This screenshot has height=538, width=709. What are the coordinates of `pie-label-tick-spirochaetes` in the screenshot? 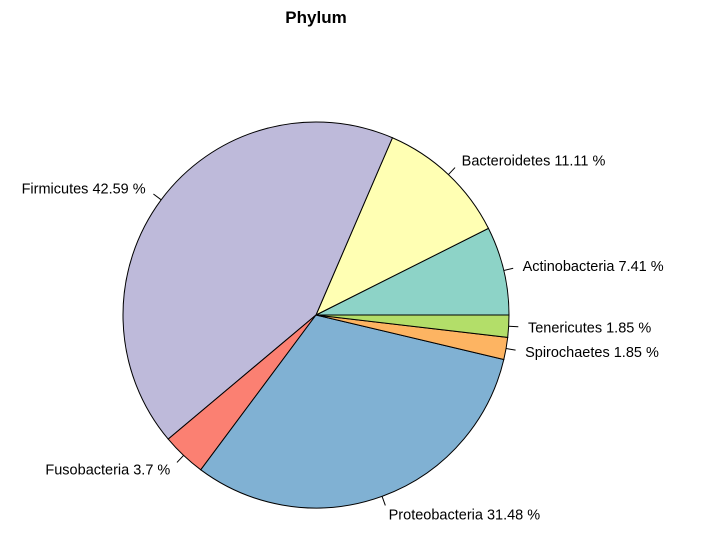 It's located at (510, 349).